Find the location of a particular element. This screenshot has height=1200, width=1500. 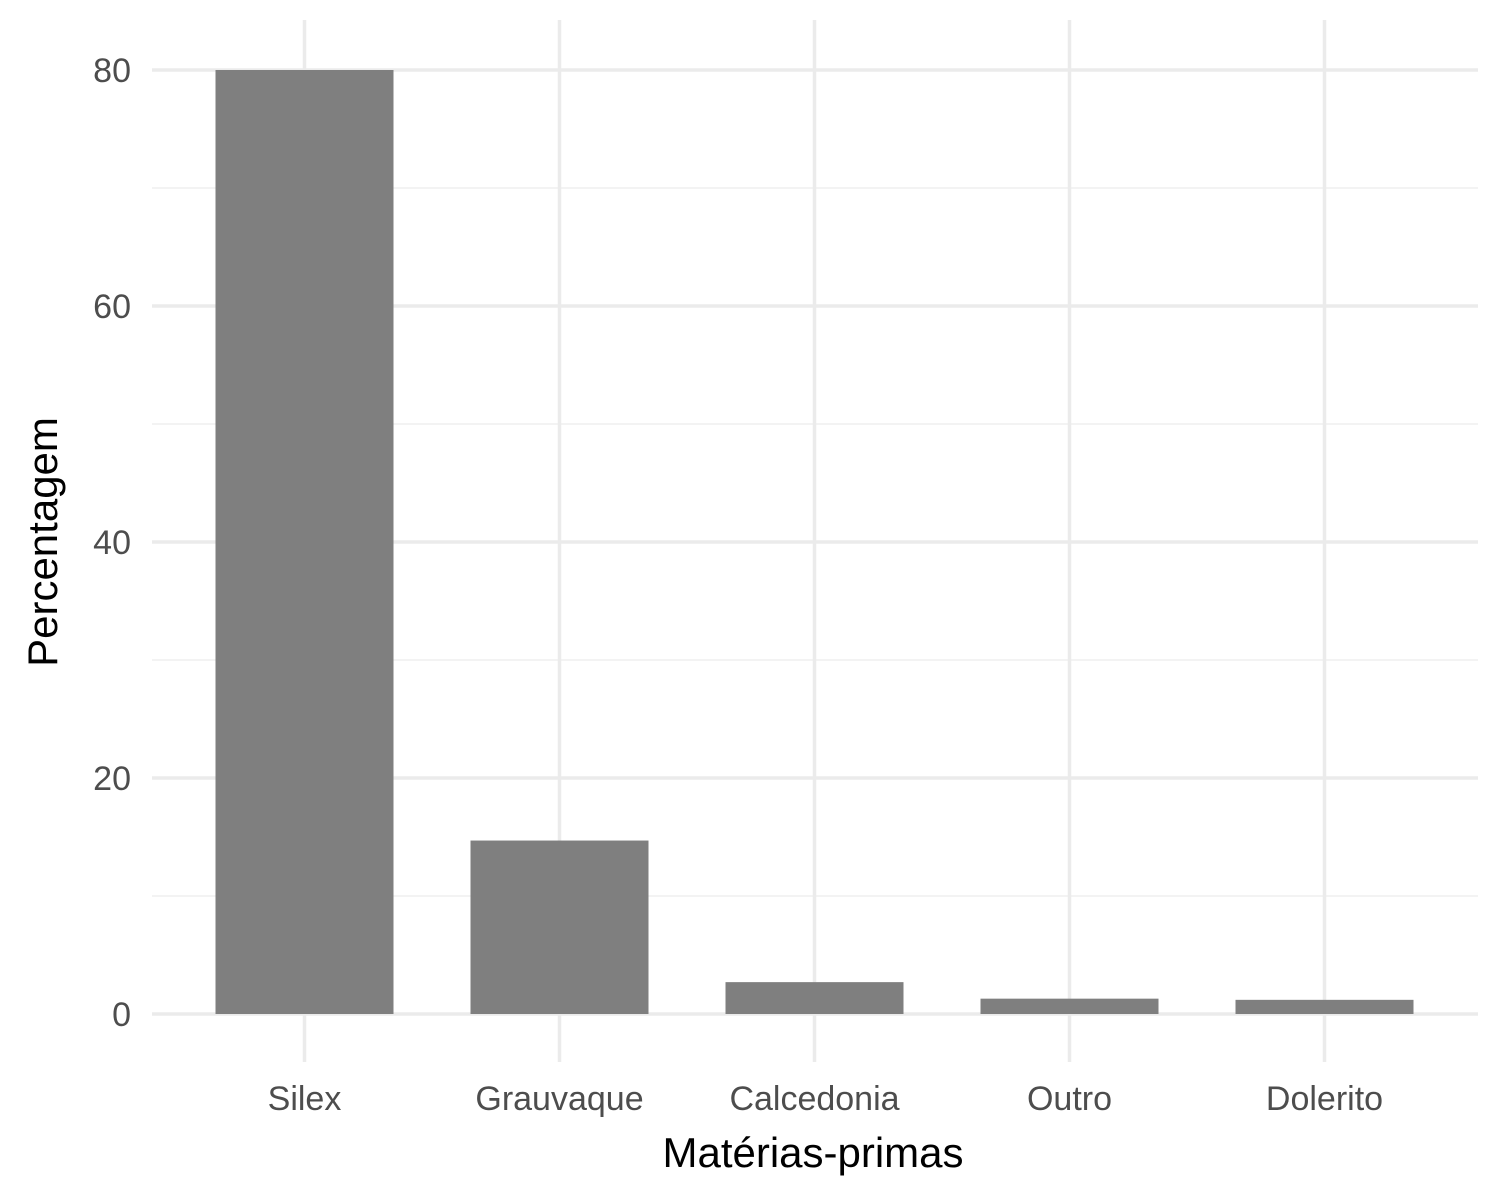

x-tick-label: Silex is located at coordinates (305, 1099).